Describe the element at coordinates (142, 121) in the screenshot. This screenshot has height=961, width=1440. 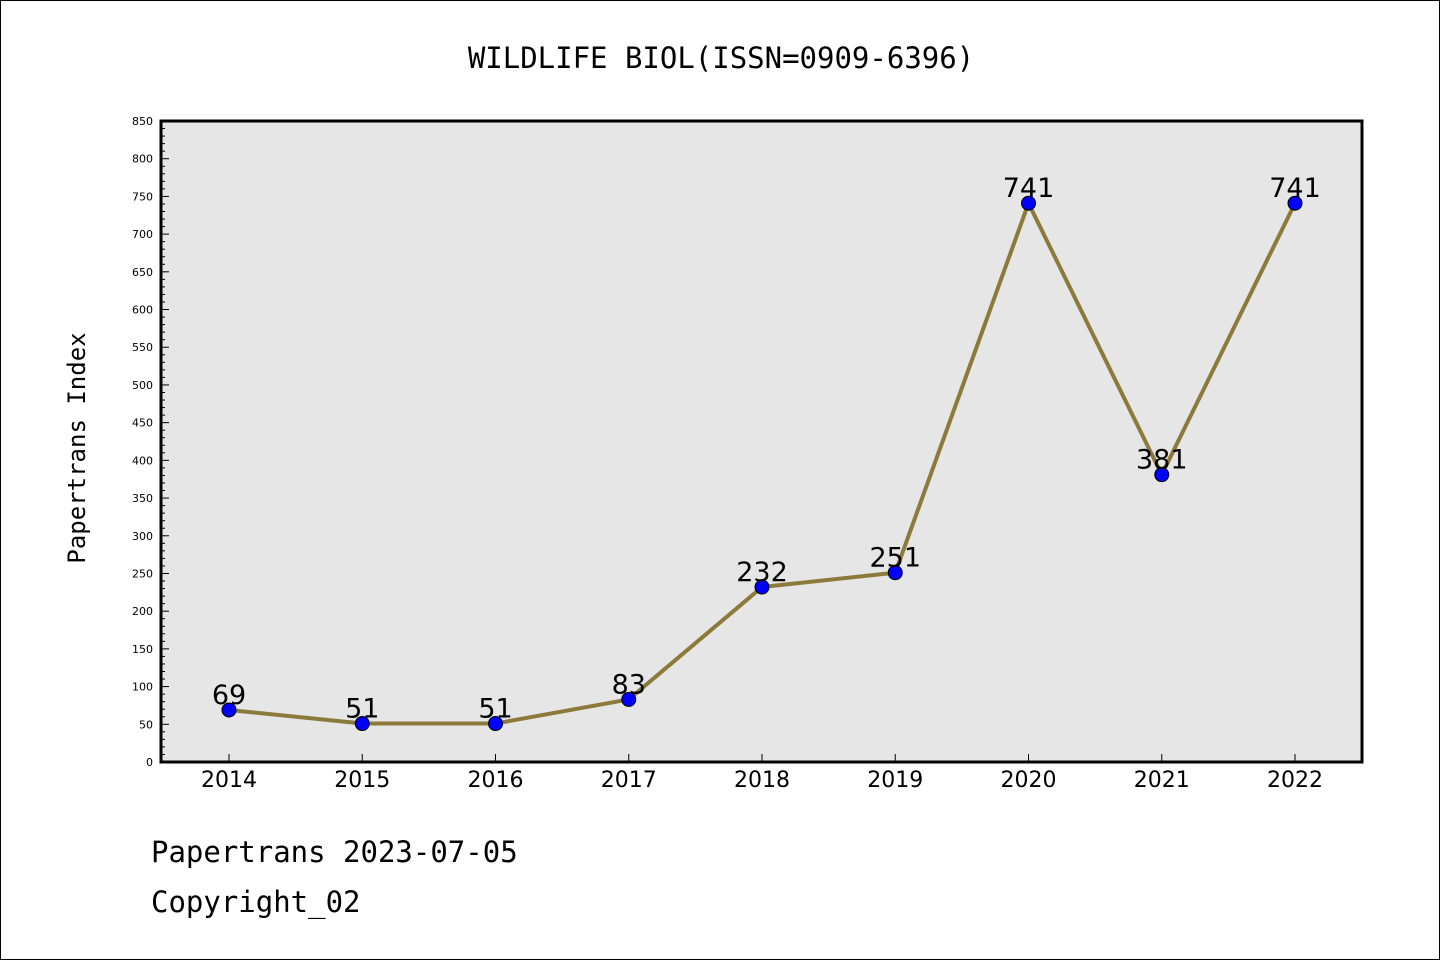
I see `y-tick-label: 850` at that location.